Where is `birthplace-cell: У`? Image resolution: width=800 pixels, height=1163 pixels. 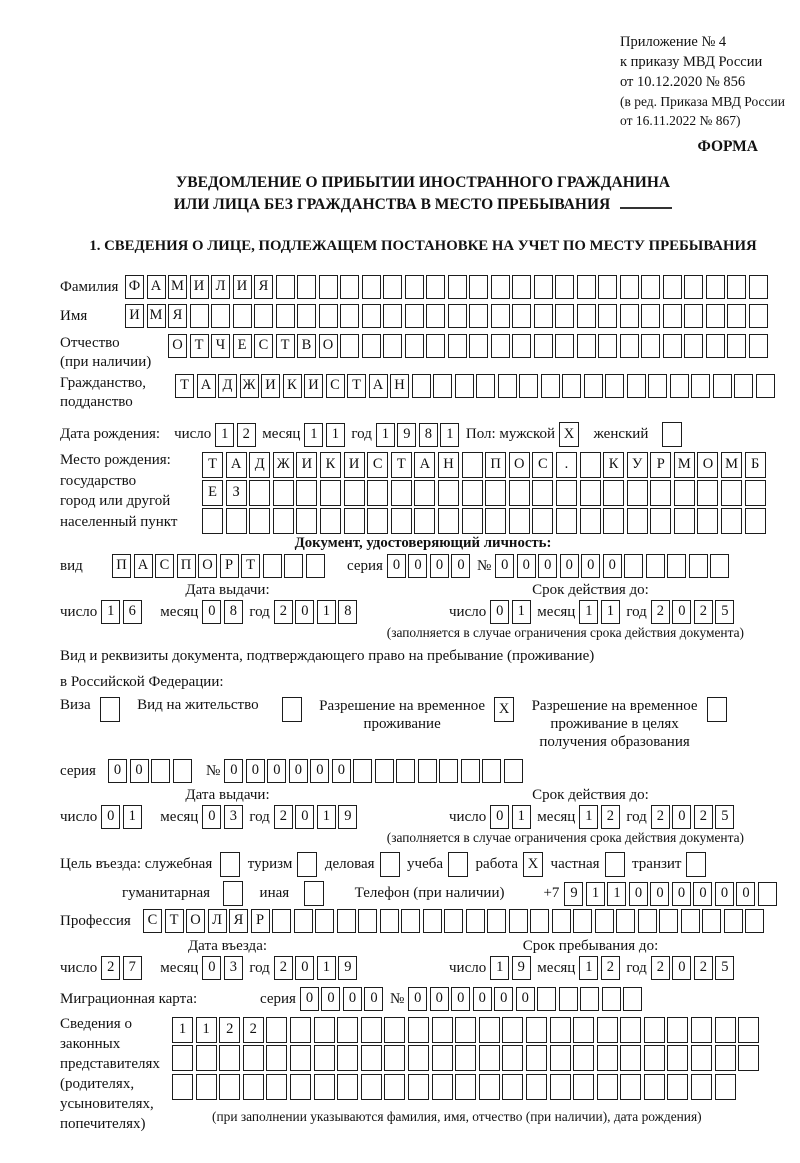
birthplace-cell: У is located at coordinates (637, 465).